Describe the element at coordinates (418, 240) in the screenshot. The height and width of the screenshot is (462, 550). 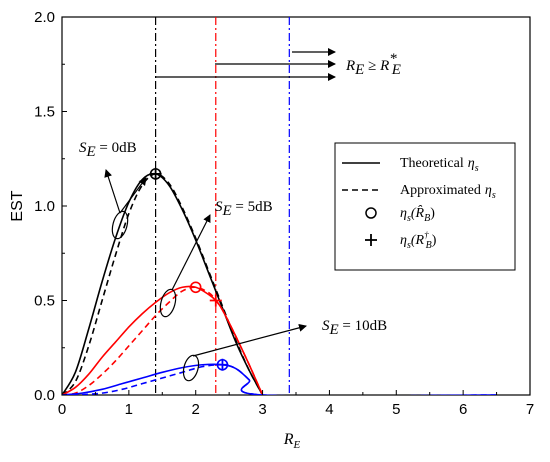
I see `svg-text:ηs(R†B): ηs(R† B)` at that location.